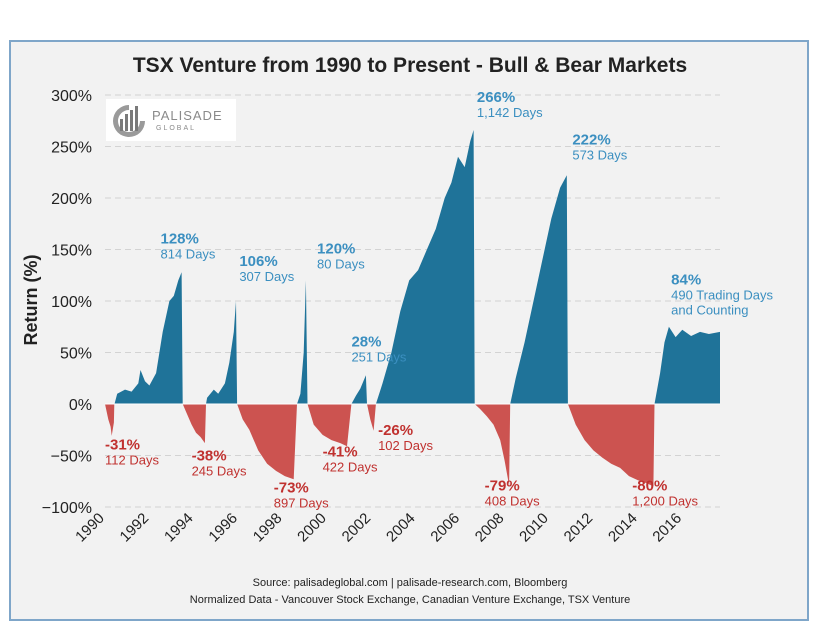 The width and height of the screenshot is (820, 635). What do you see at coordinates (188, 253) in the screenshot?
I see `bull-duration-label: 814 Days` at bounding box center [188, 253].